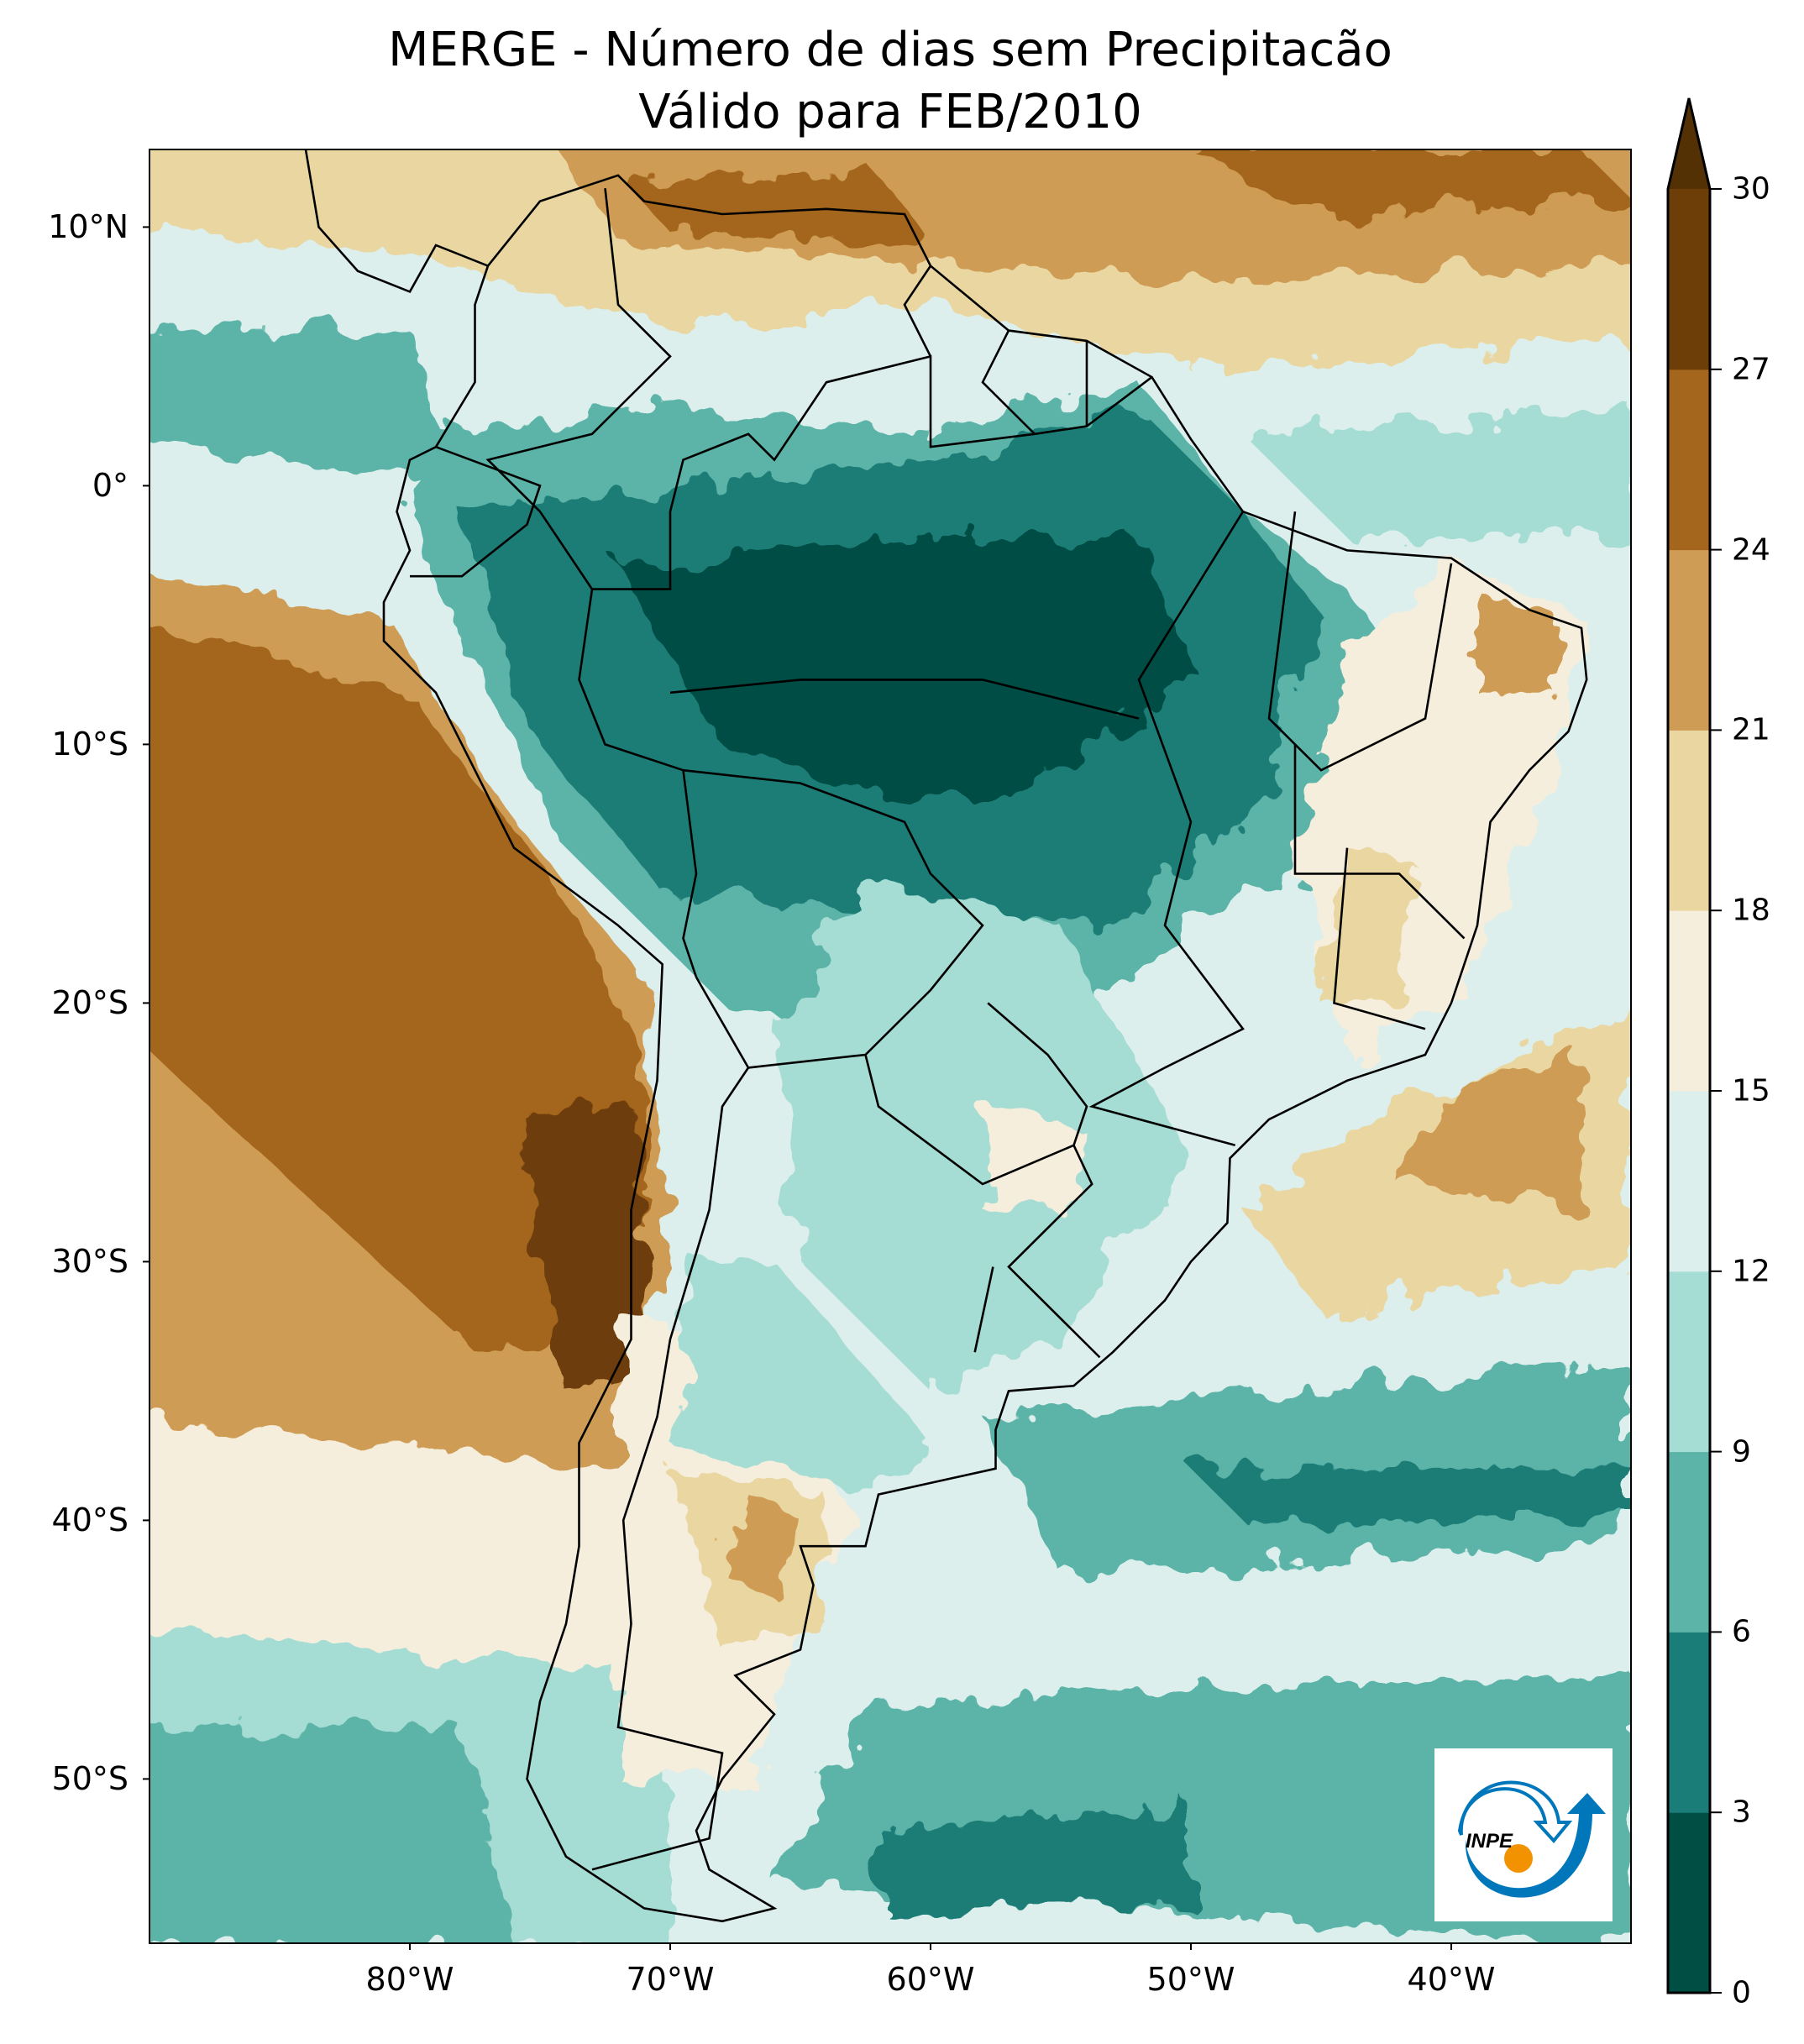 The width and height of the screenshot is (1804, 2044). Describe the element at coordinates (1751, 729) in the screenshot. I see `colorbar-tick-label: 21` at that location.